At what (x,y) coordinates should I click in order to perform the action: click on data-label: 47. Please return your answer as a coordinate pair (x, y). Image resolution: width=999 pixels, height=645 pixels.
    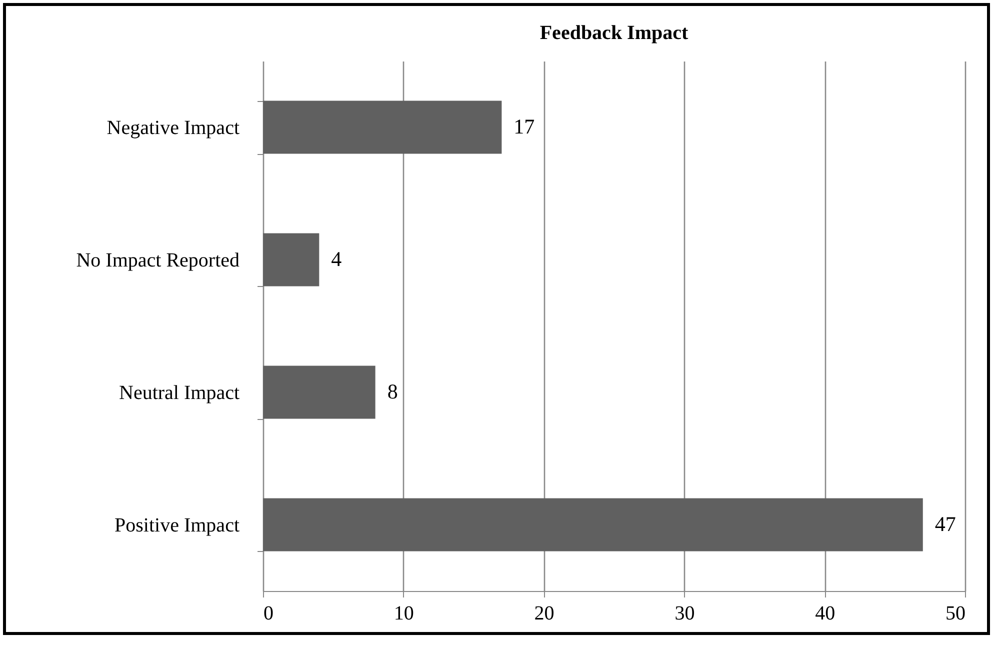
    Looking at the image, I should click on (945, 524).